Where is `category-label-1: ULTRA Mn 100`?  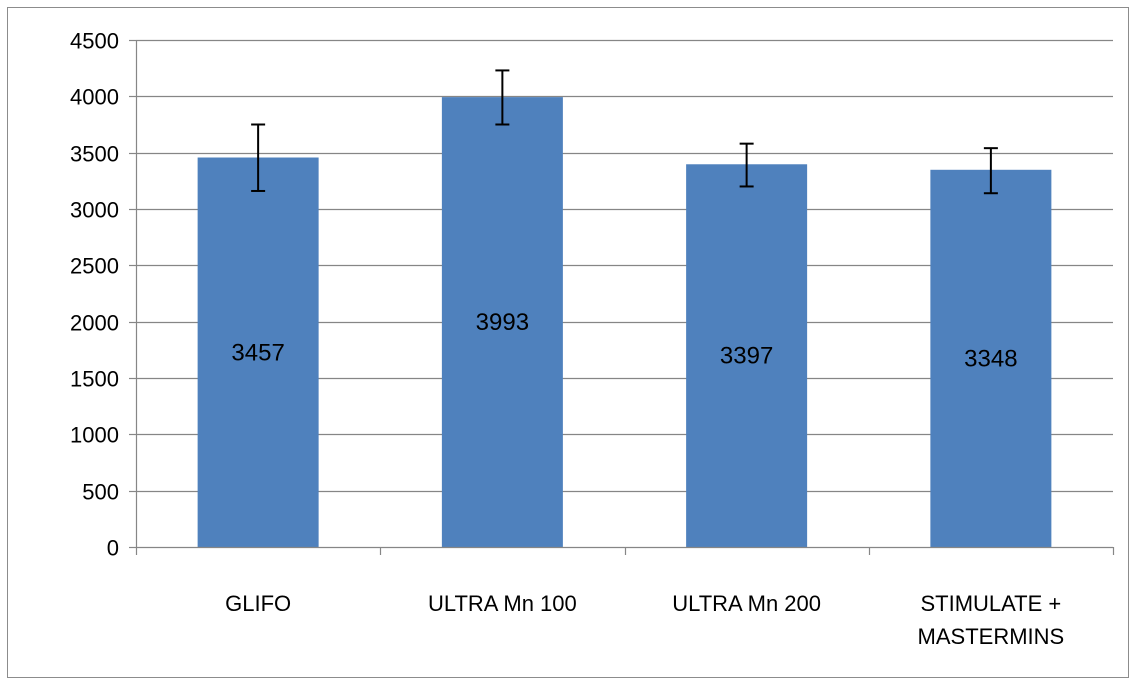
category-label-1: ULTRA Mn 100 is located at coordinates (502, 603).